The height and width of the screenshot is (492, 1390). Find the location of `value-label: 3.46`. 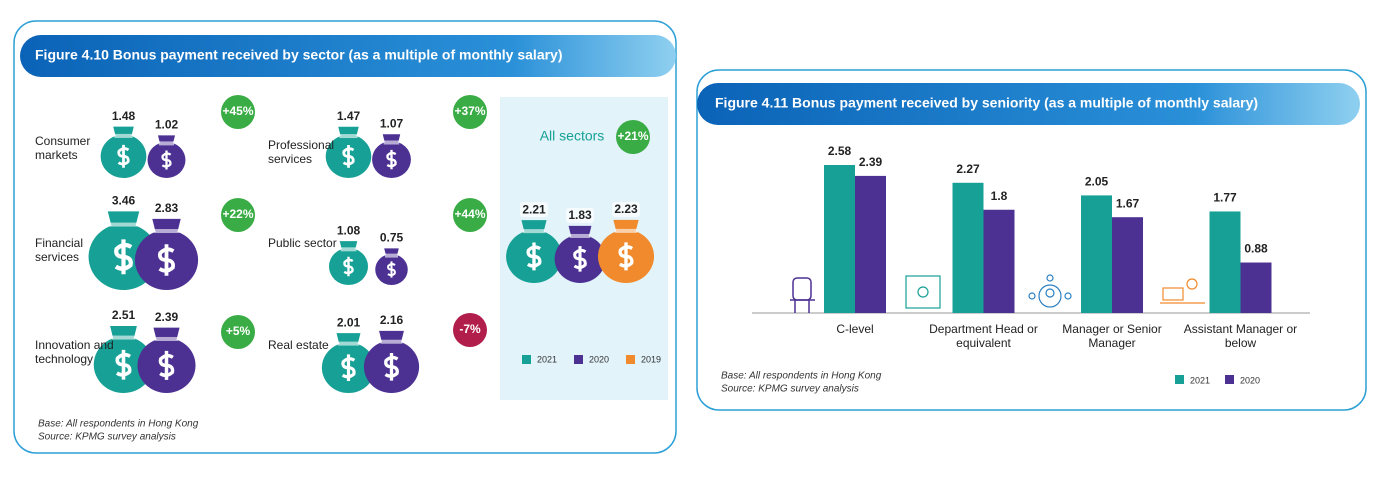

value-label: 3.46 is located at coordinates (124, 201).